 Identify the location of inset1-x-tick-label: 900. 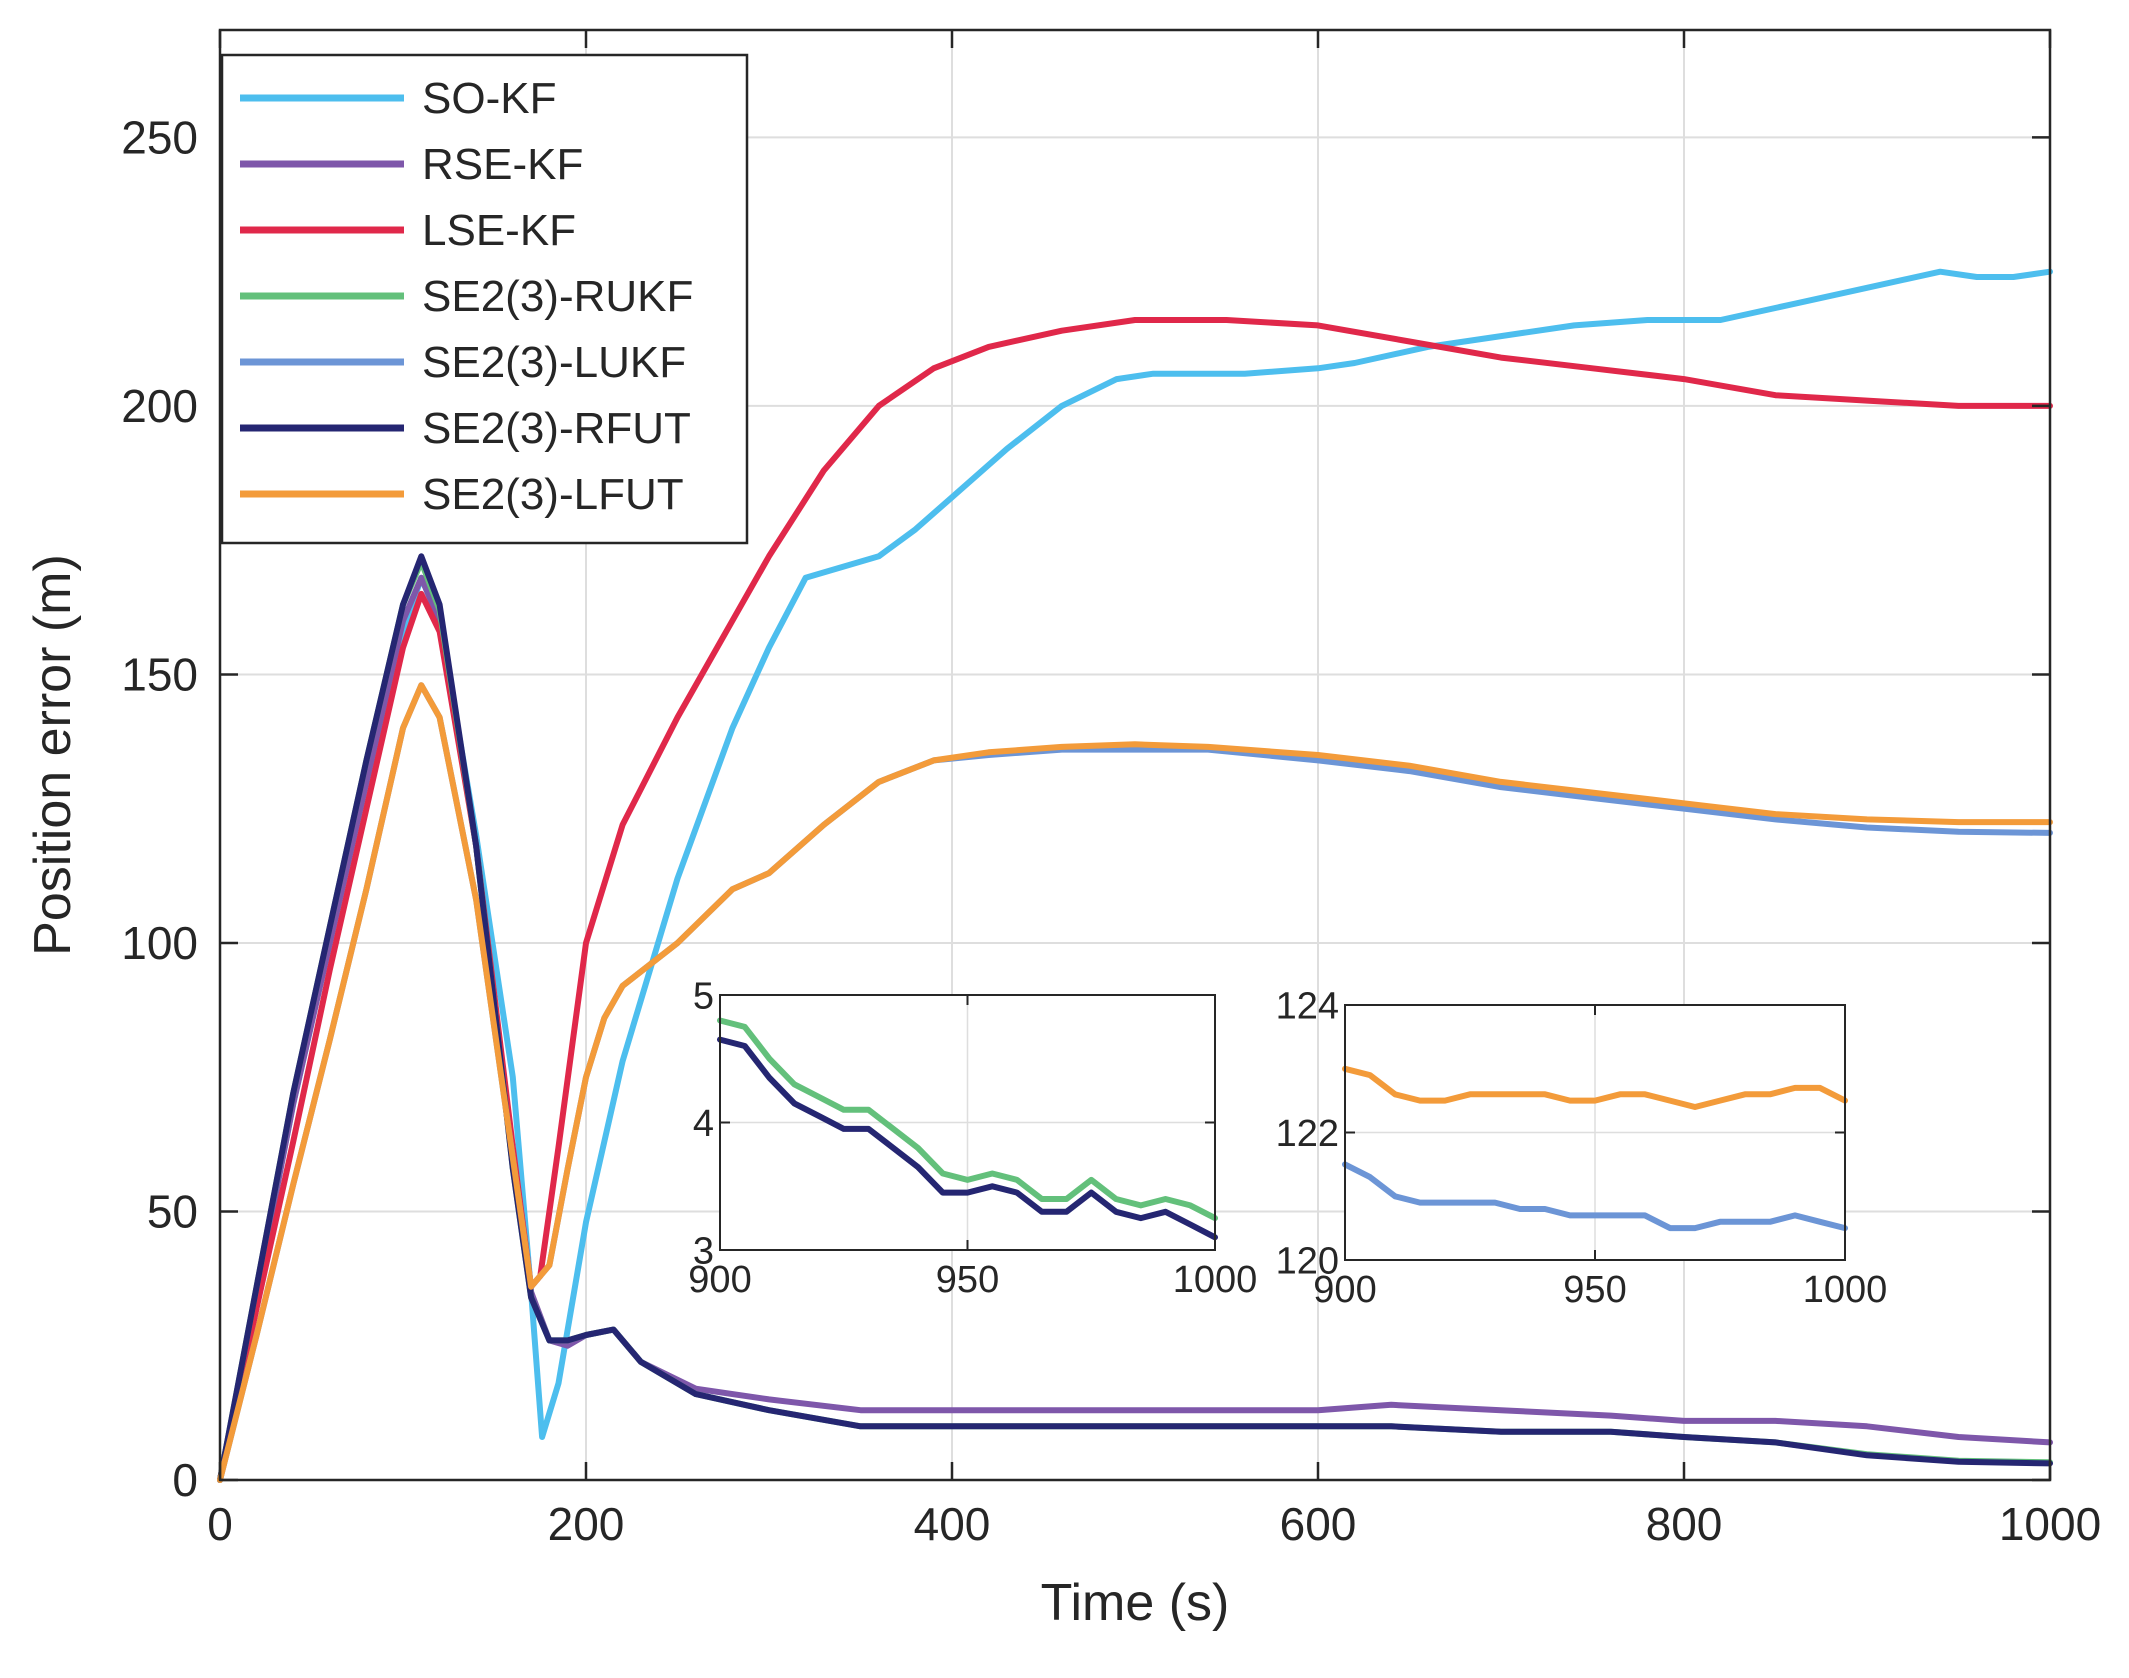
(719, 1280).